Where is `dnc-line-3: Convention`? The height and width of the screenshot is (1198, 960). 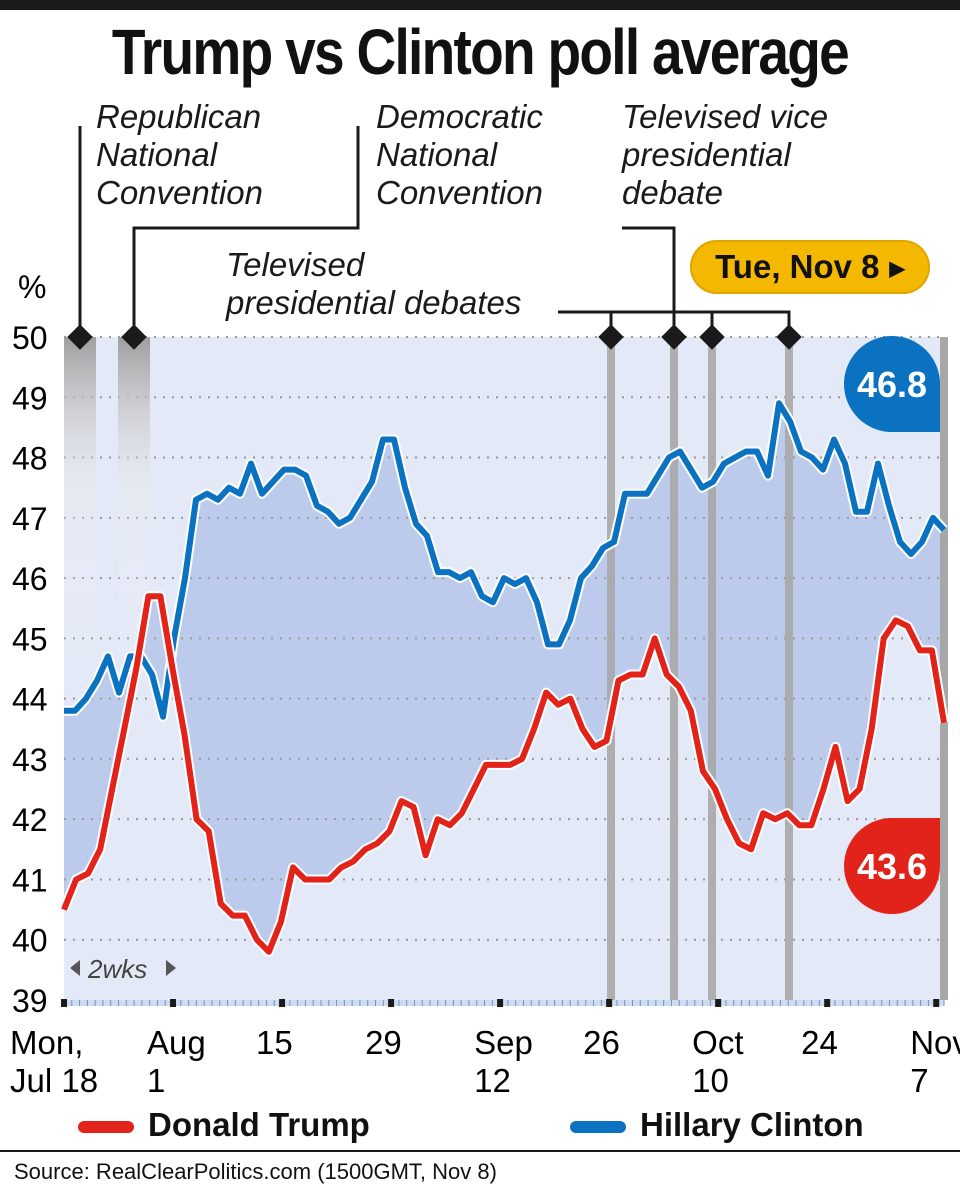
dnc-line-3: Convention is located at coordinates (459, 192).